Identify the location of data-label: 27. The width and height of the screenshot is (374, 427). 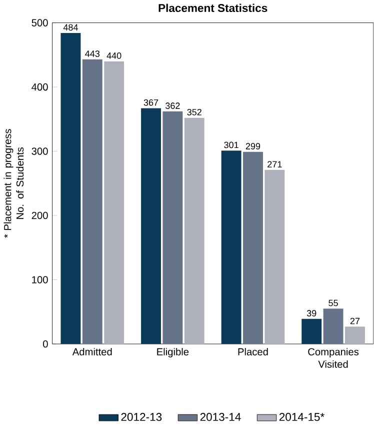
(355, 321).